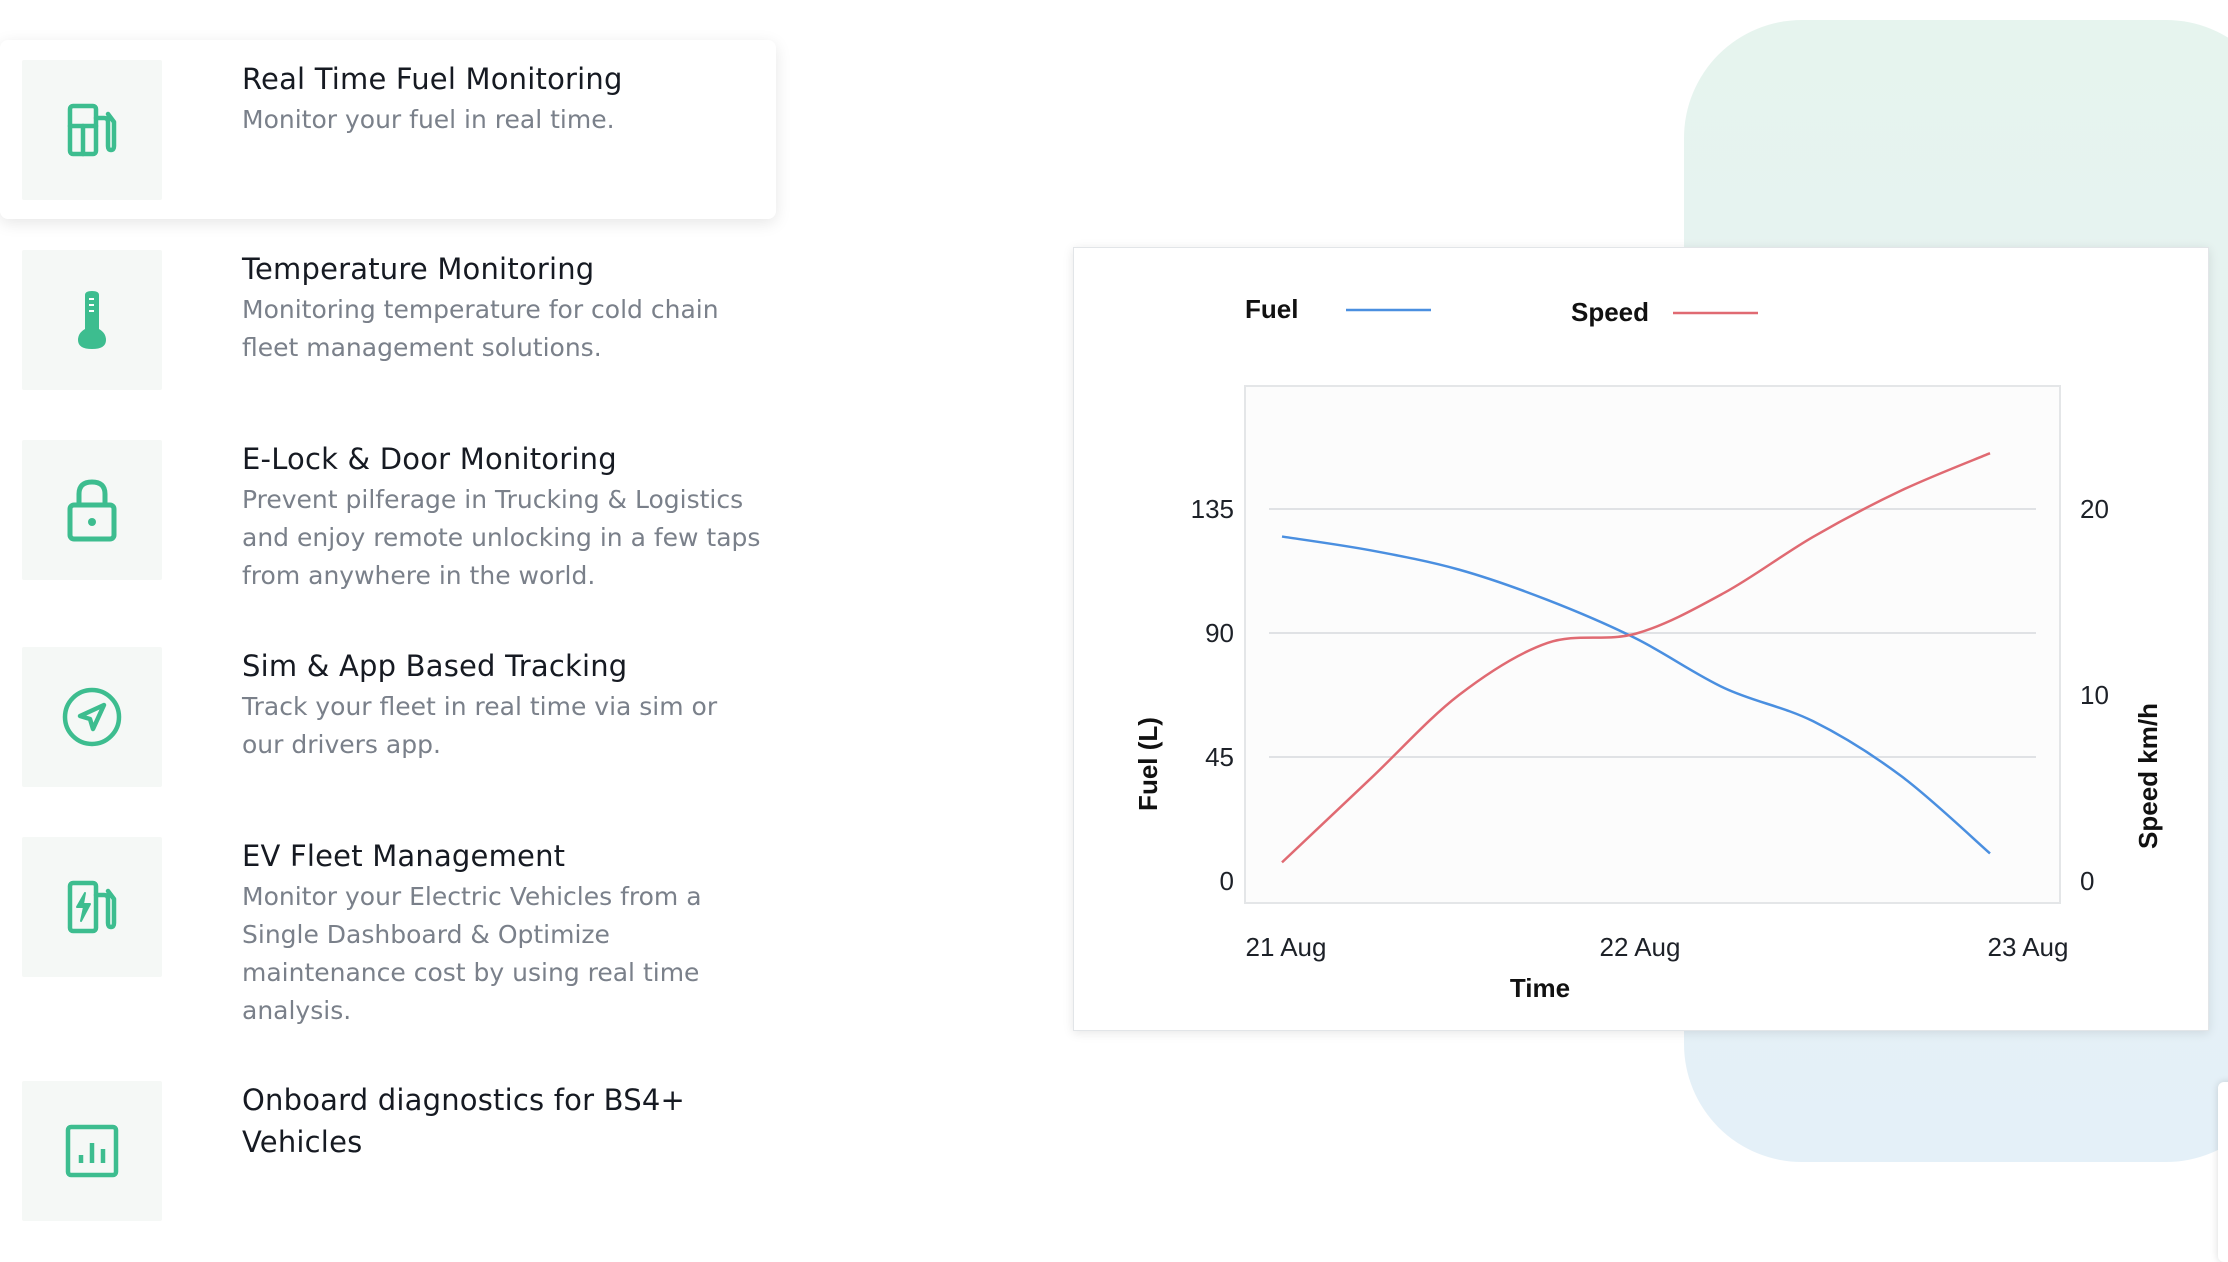 Image resolution: width=2228 pixels, height=1262 pixels. Describe the element at coordinates (1227, 881) in the screenshot. I see `y-left-tick-label: 0` at that location.